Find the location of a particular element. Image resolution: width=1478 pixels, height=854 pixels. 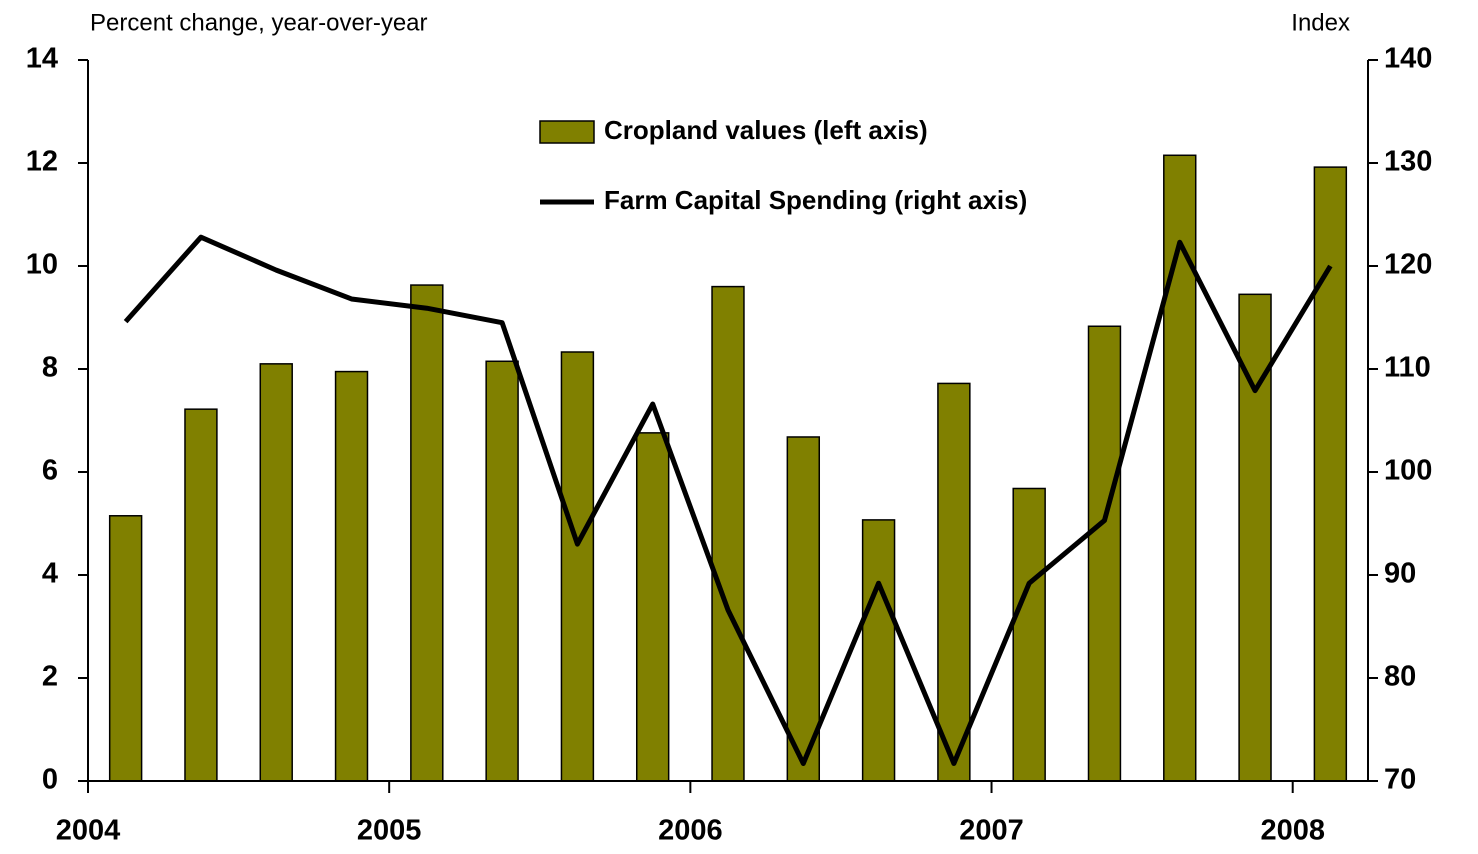

y2-tick-label: 140 is located at coordinates (1408, 59).